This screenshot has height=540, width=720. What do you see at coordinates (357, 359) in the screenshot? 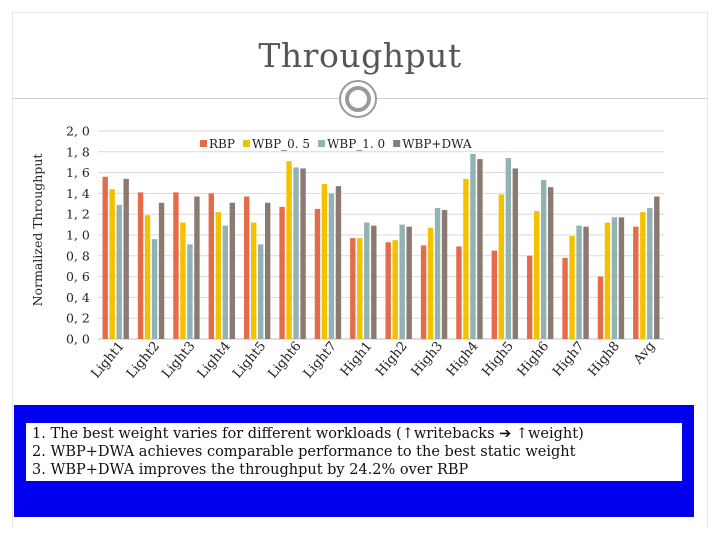
I see `x-tick-label: High1` at bounding box center [357, 359].